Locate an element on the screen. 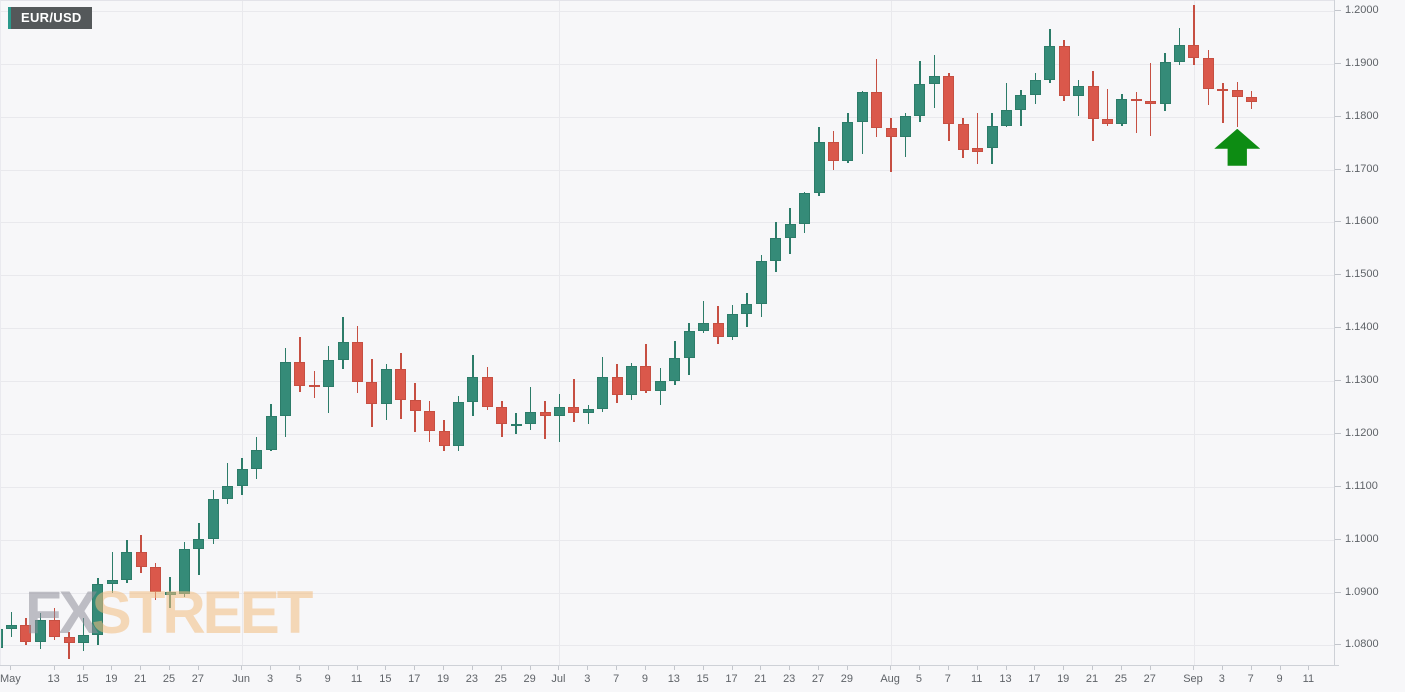  time-axis-line is located at coordinates (669, 665).